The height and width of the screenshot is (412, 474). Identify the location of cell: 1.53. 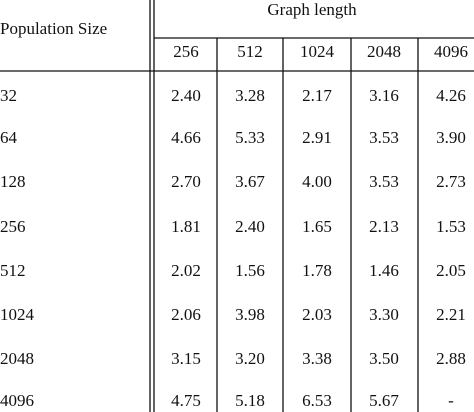
(451, 226).